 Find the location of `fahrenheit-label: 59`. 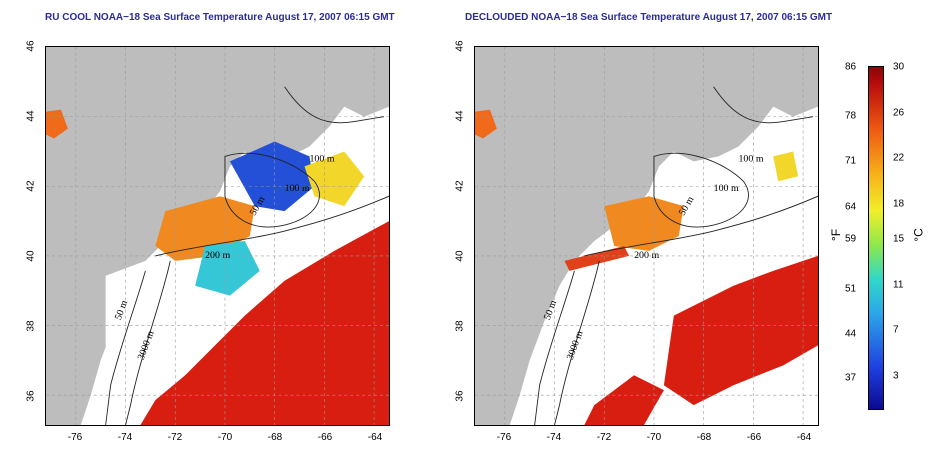

fahrenheit-label: 59 is located at coordinates (851, 239).